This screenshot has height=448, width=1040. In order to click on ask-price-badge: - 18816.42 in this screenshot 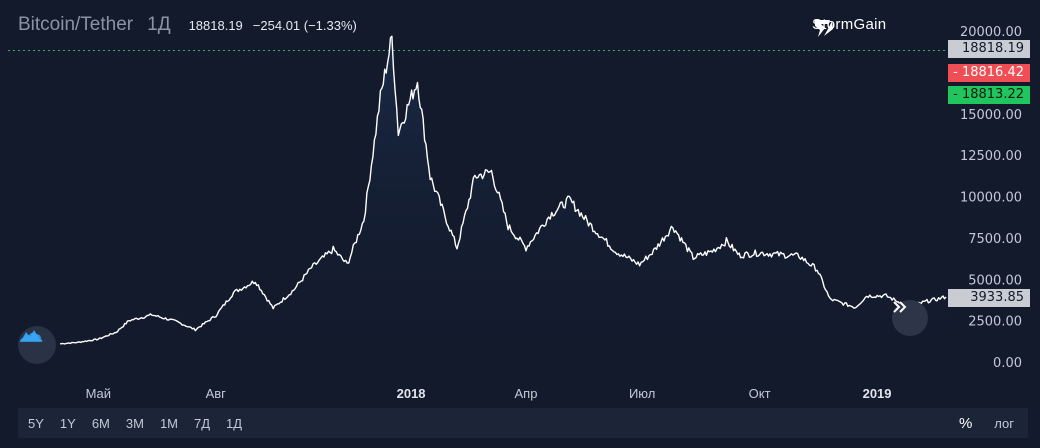, I will do `click(989, 73)`.